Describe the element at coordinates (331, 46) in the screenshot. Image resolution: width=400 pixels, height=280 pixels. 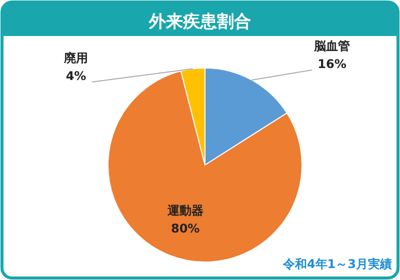
I see `slice-label: 脳血管` at that location.